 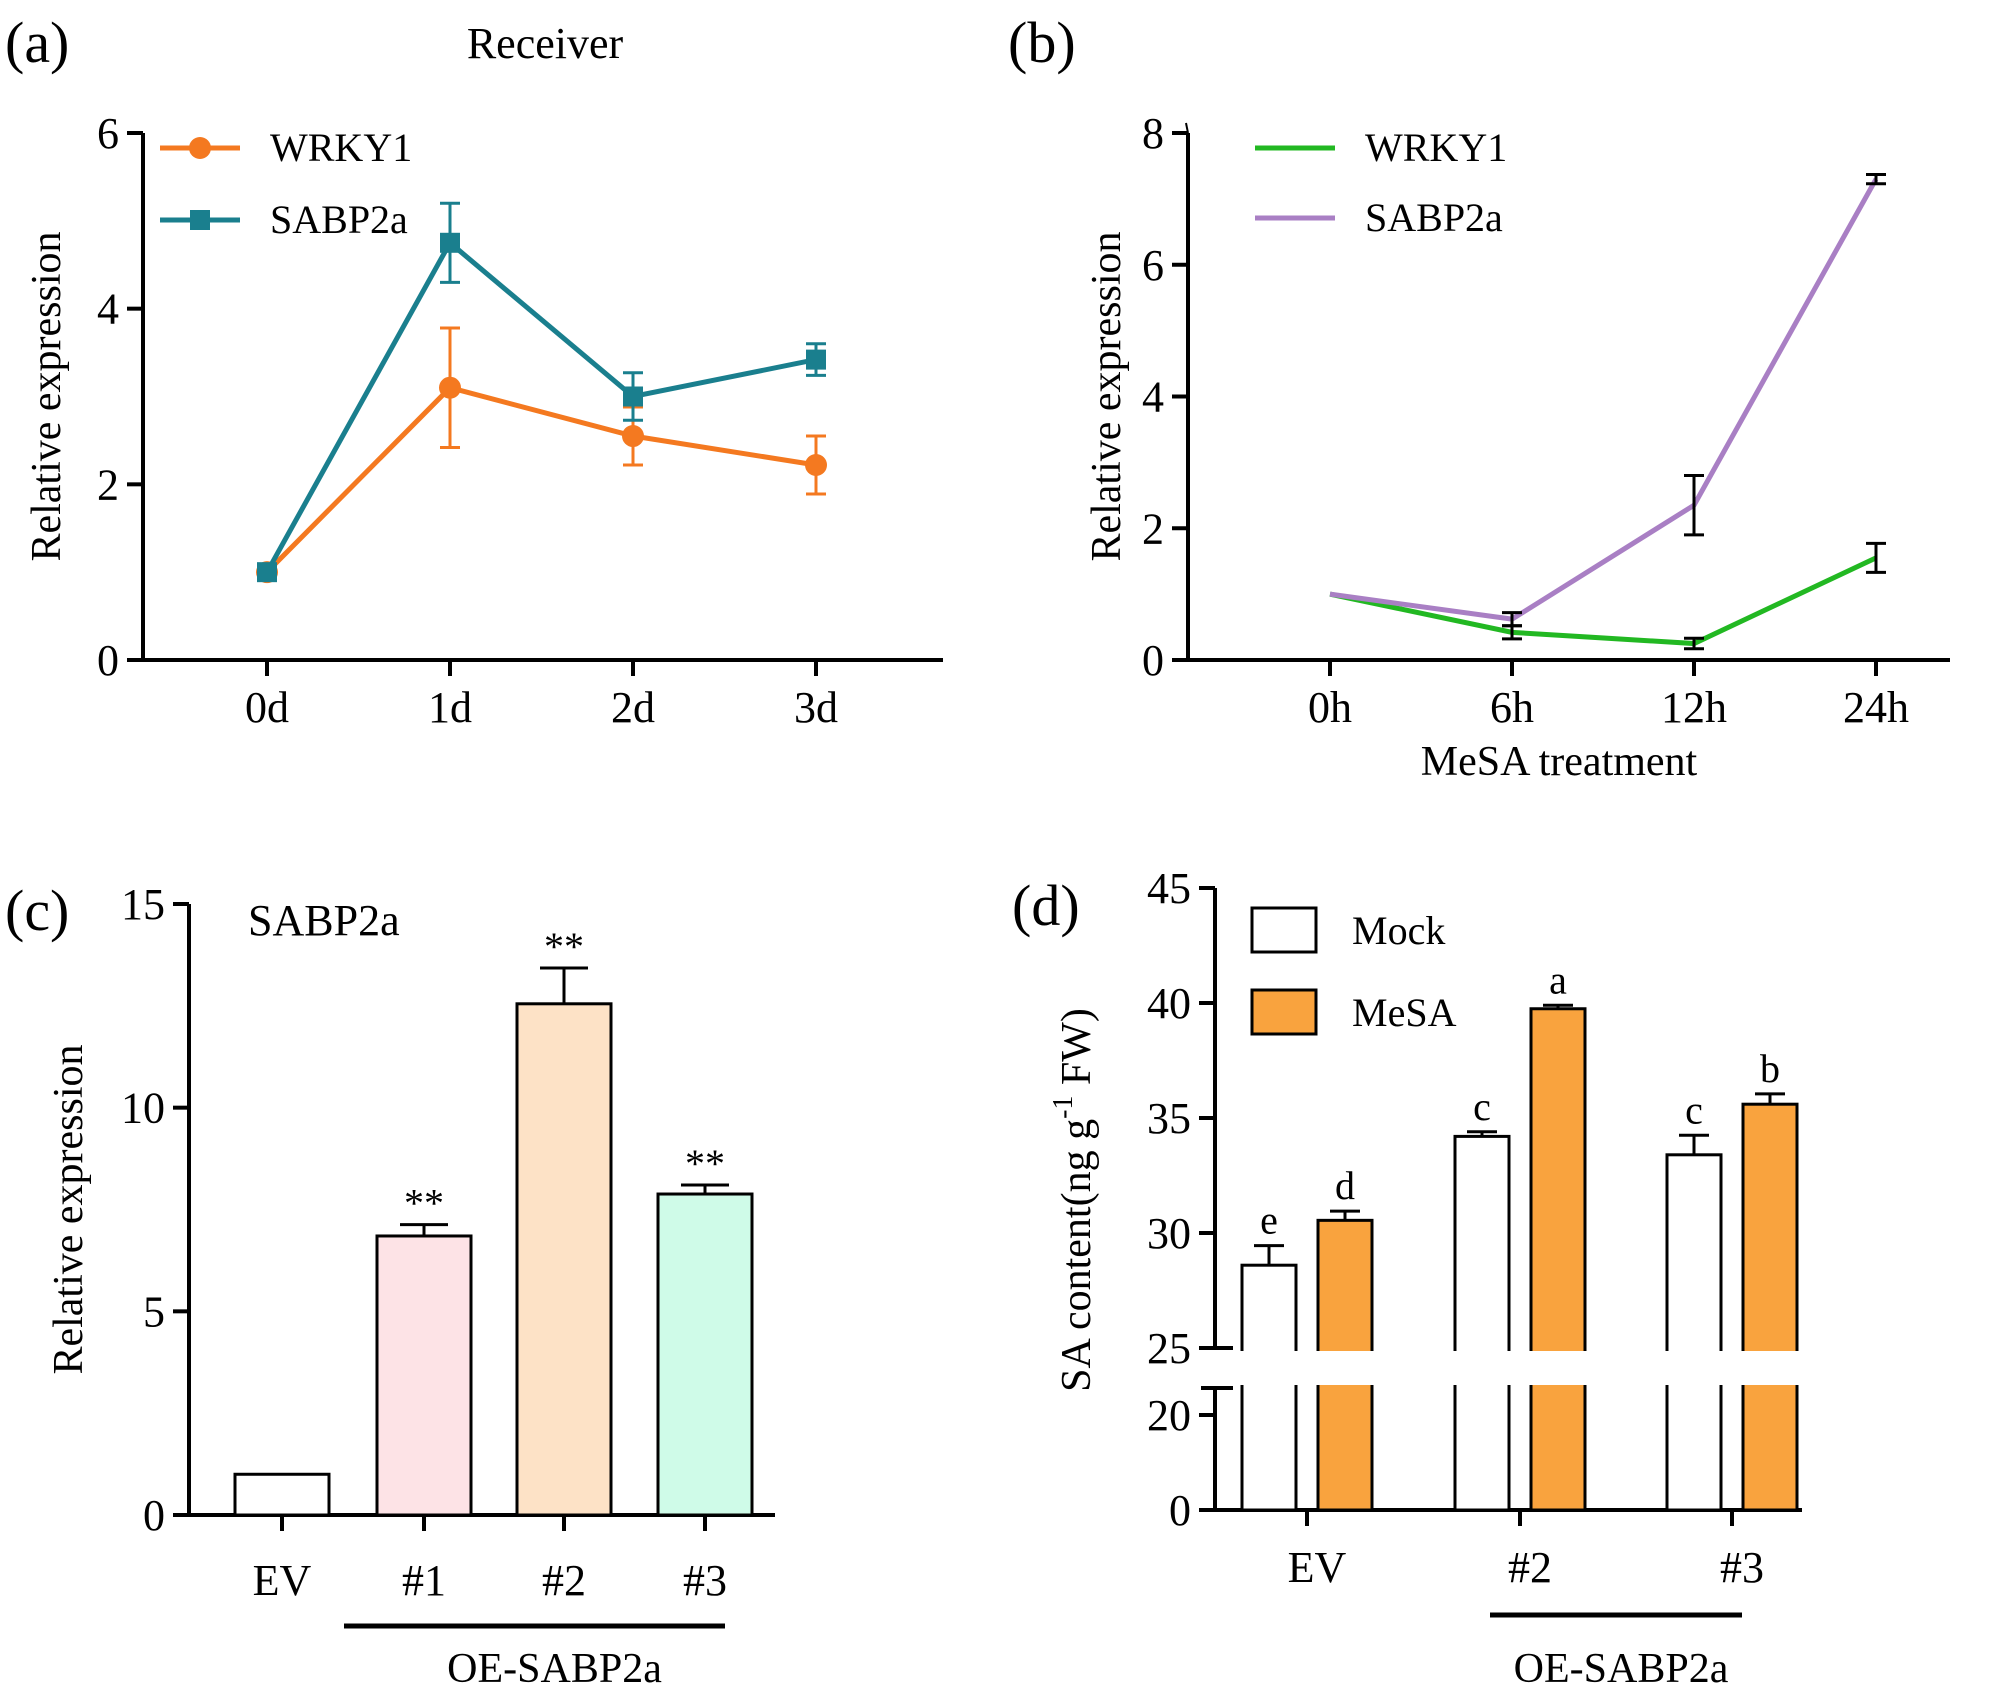 What do you see at coordinates (1398, 930) in the screenshot?
I see `legend-label: Mock` at bounding box center [1398, 930].